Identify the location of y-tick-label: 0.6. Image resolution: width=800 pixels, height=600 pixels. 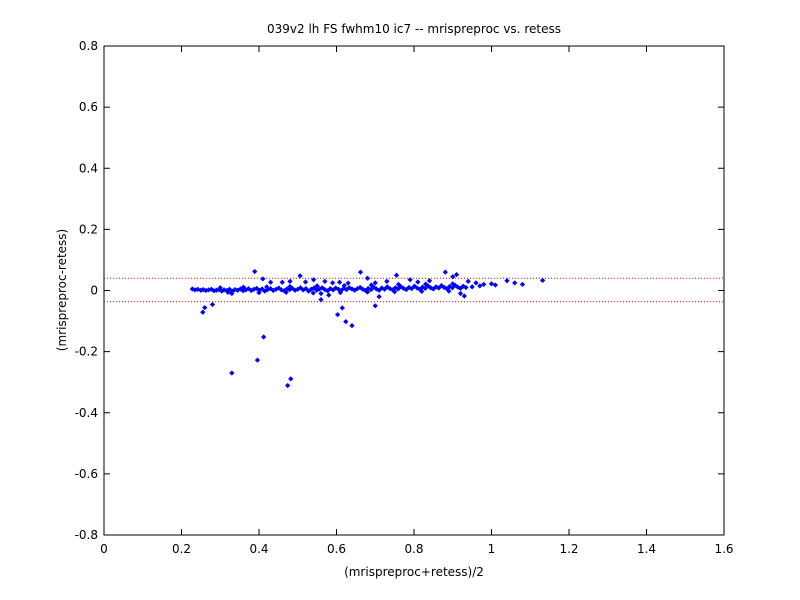
(88, 107).